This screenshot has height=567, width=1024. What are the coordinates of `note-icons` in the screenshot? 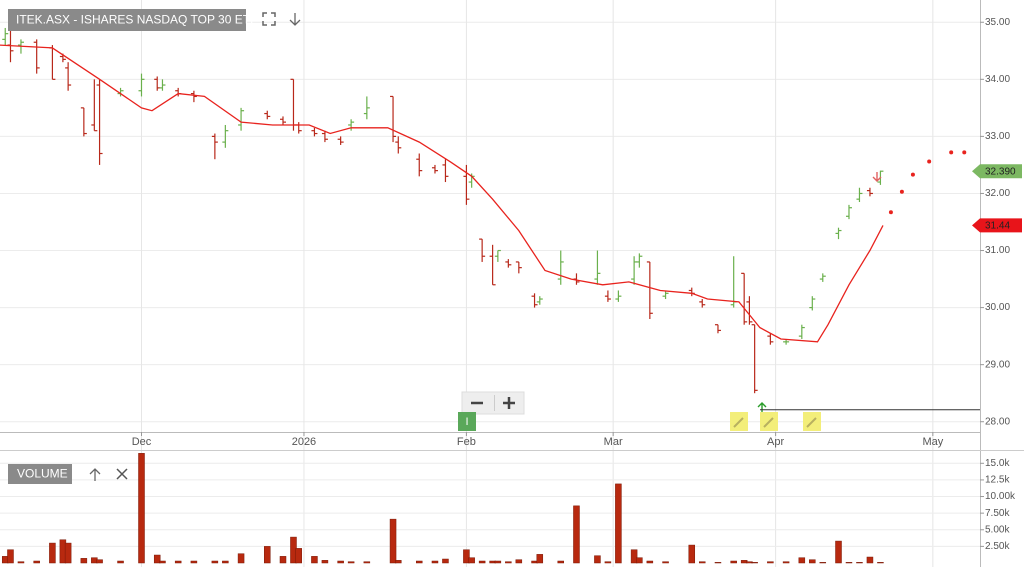 It's located at (775, 421).